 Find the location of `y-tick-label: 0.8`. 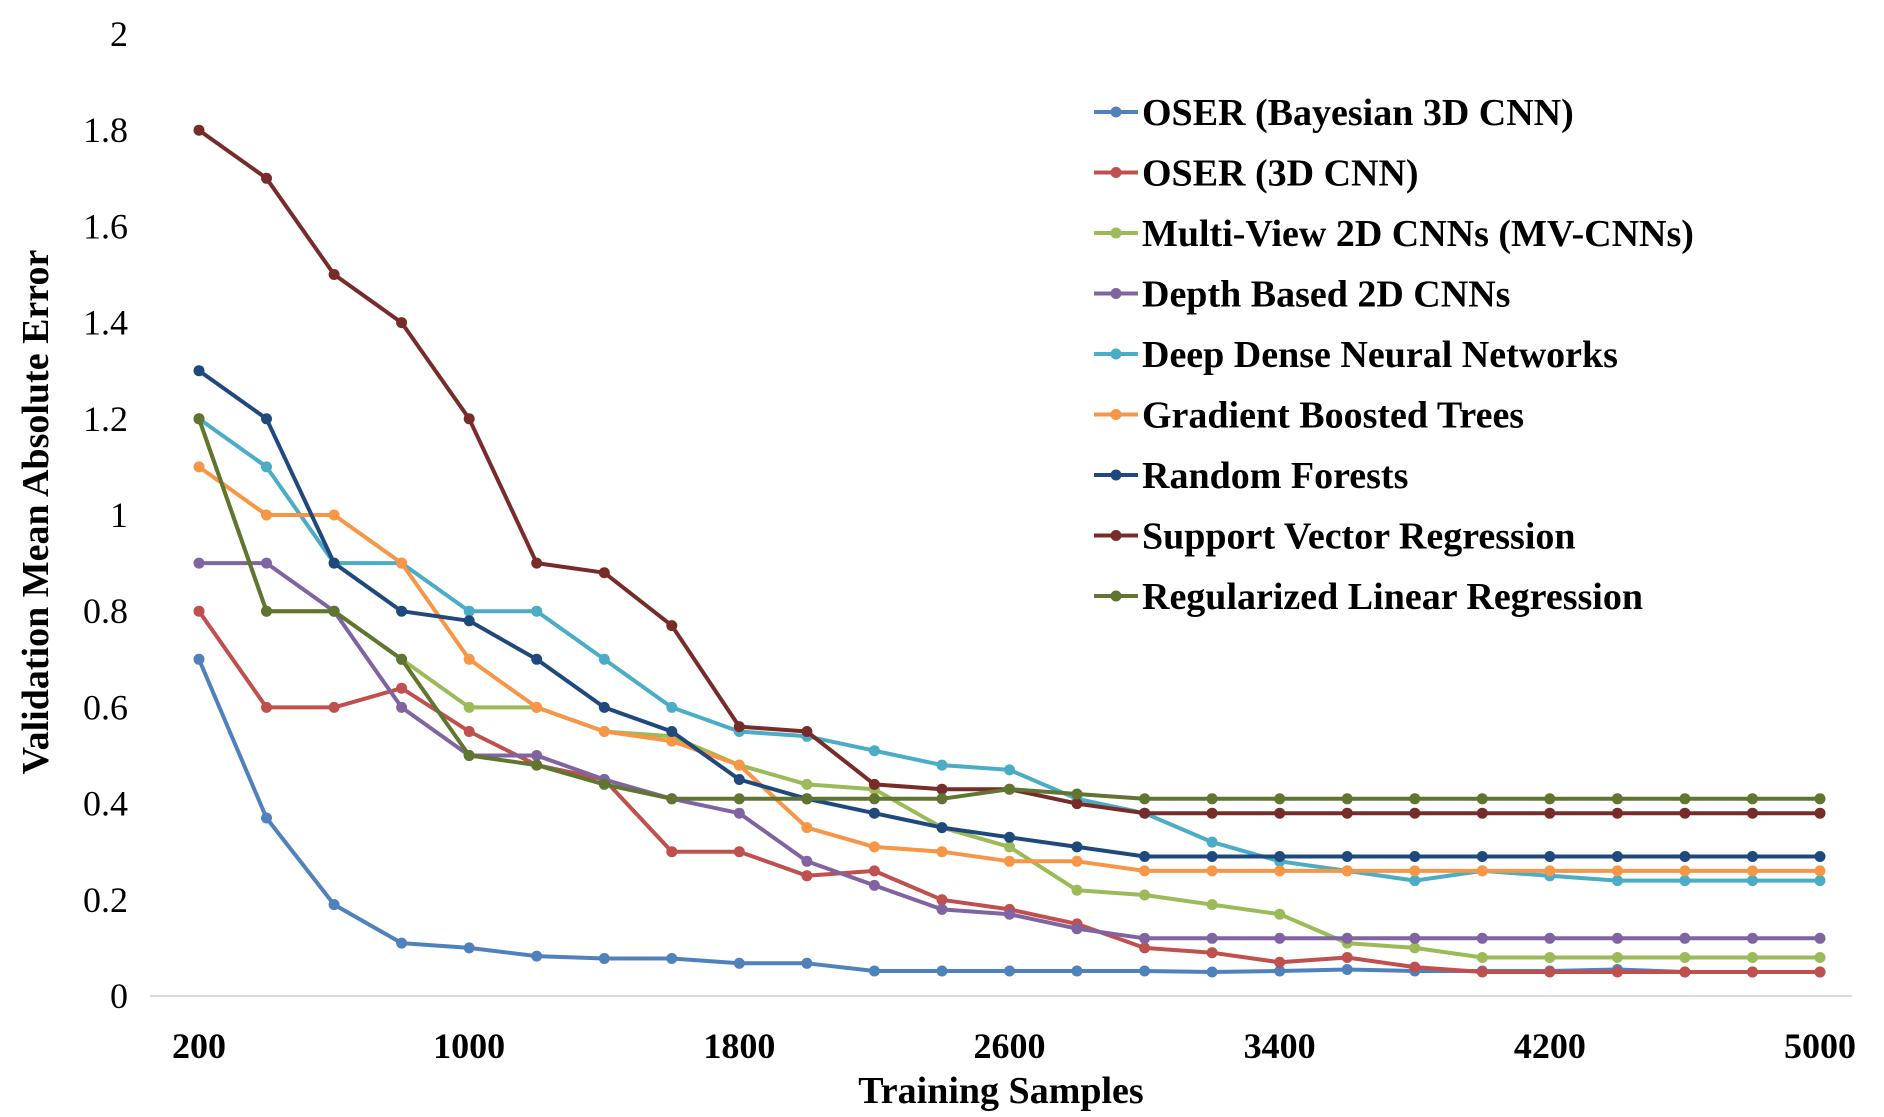

y-tick-label: 0.8 is located at coordinates (105, 611).